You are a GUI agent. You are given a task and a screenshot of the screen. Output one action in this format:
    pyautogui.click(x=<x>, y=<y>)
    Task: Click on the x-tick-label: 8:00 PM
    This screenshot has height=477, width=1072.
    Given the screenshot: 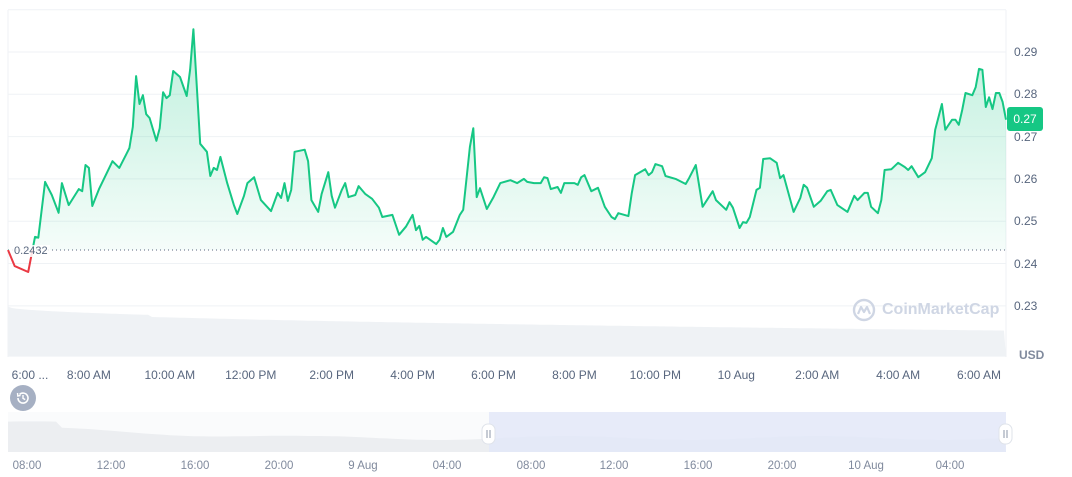 What is the action you would take?
    pyautogui.click(x=574, y=375)
    